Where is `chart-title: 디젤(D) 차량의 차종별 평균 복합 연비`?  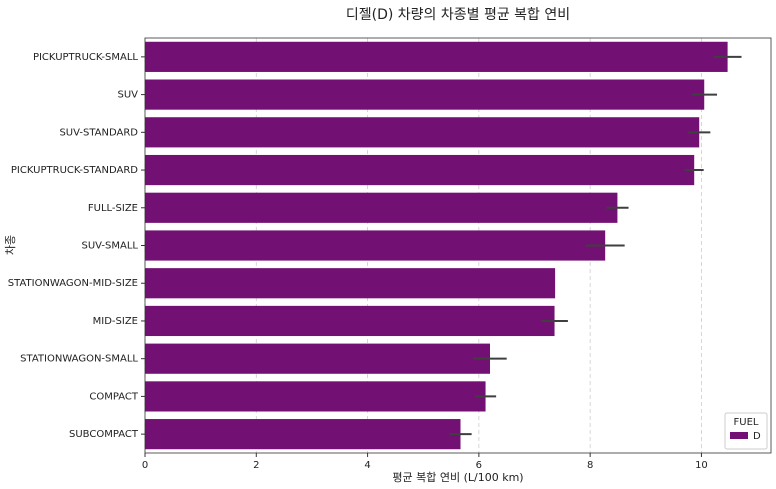
chart-title: 디젤(D) 차량의 차종별 평균 복합 연비 is located at coordinates (458, 15).